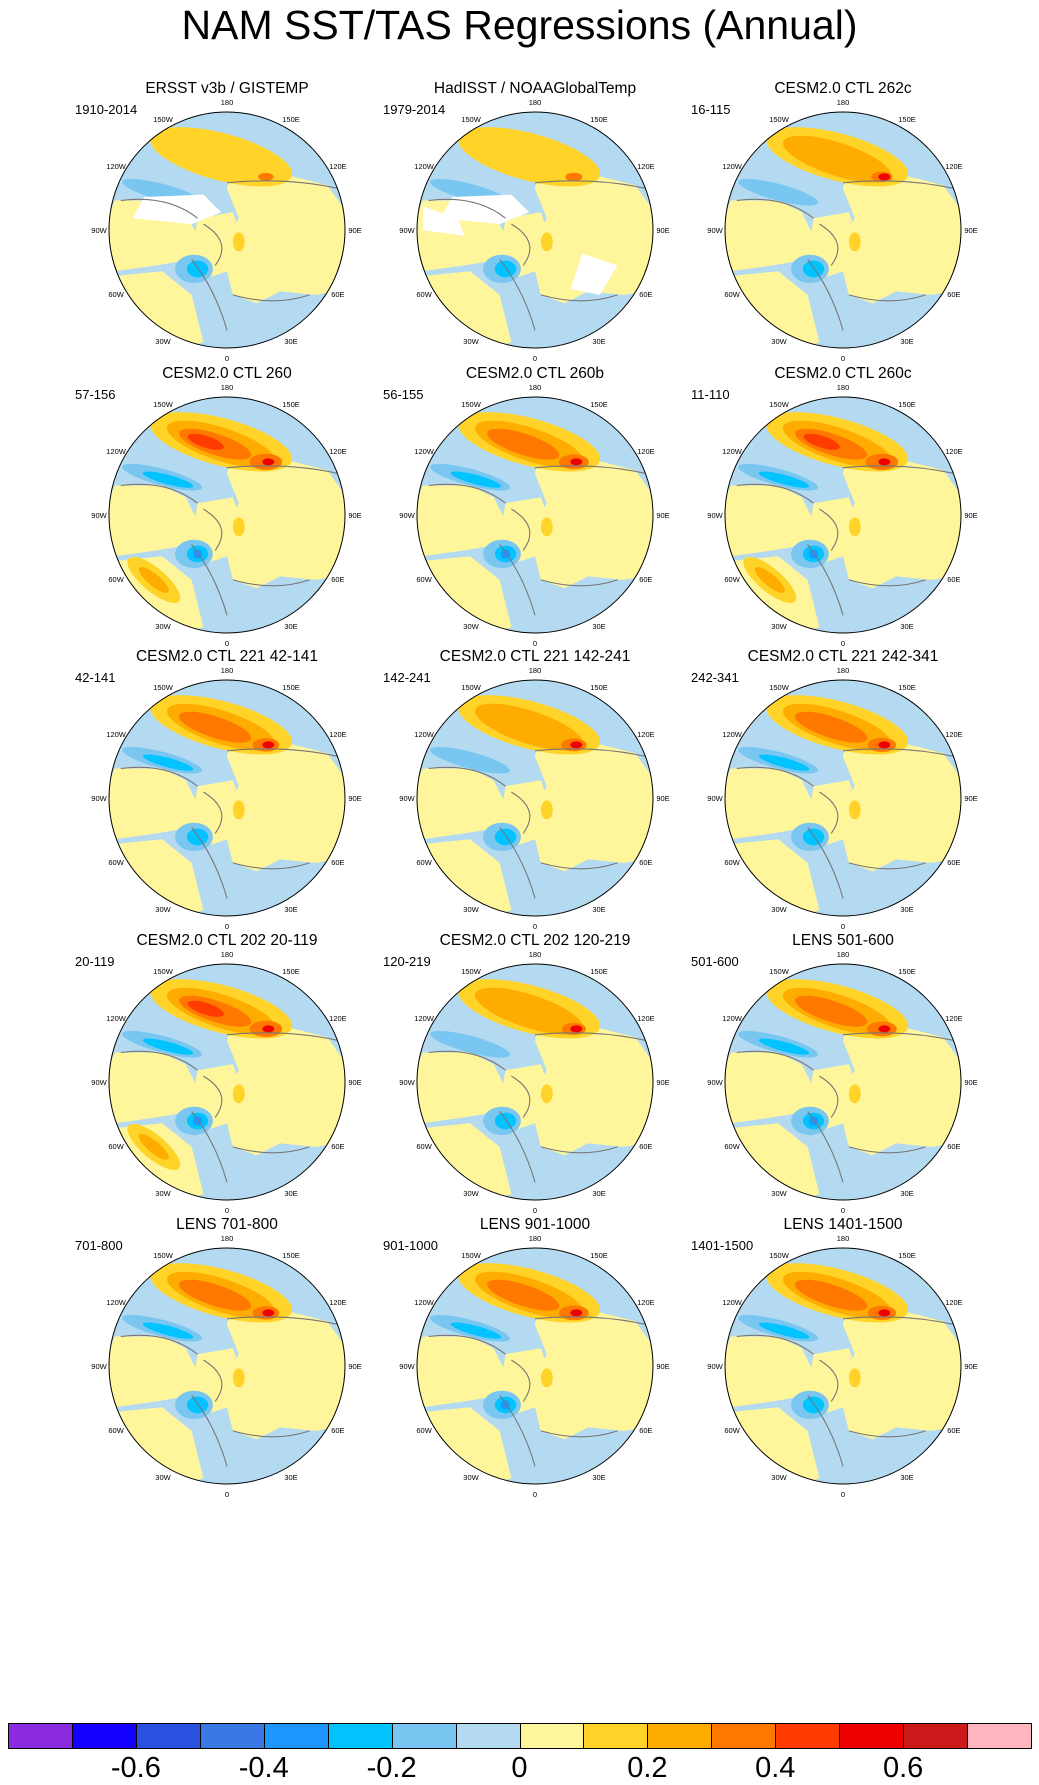 The width and height of the screenshot is (1039, 1785). I want to click on colorbar, so click(520, 1736).